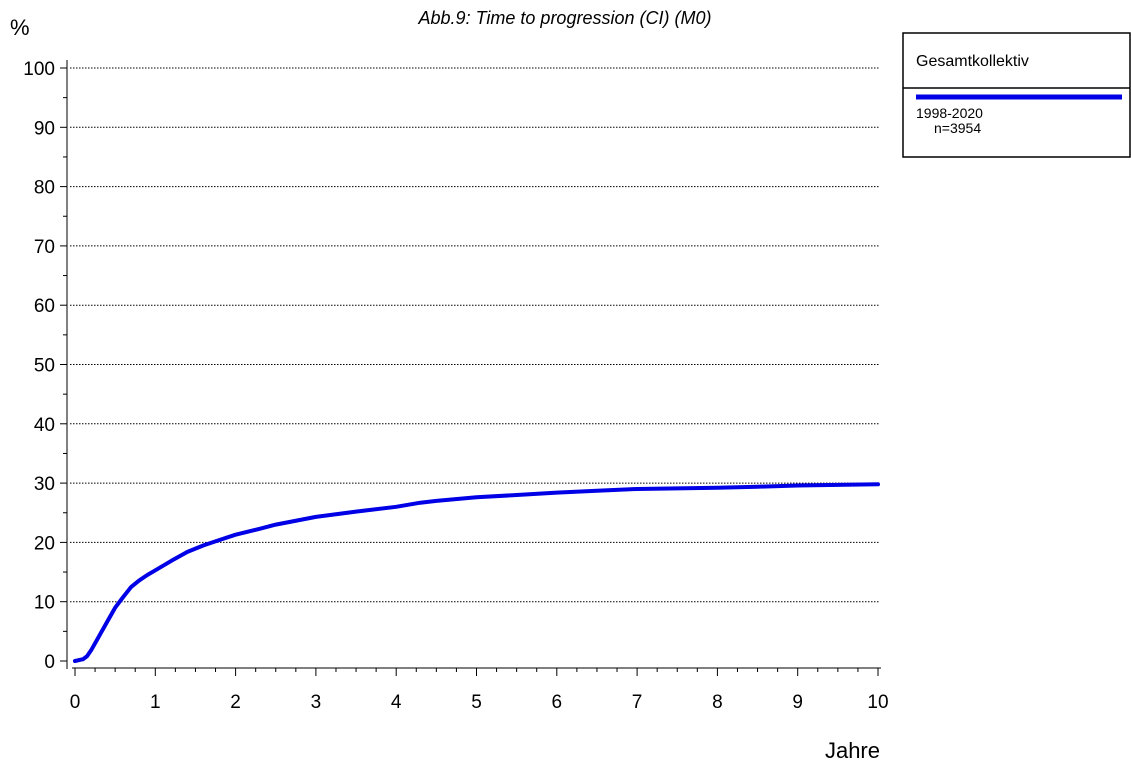 Image resolution: width=1131 pixels, height=767 pixels. What do you see at coordinates (235, 702) in the screenshot?
I see `x-tick-label-2: 2` at bounding box center [235, 702].